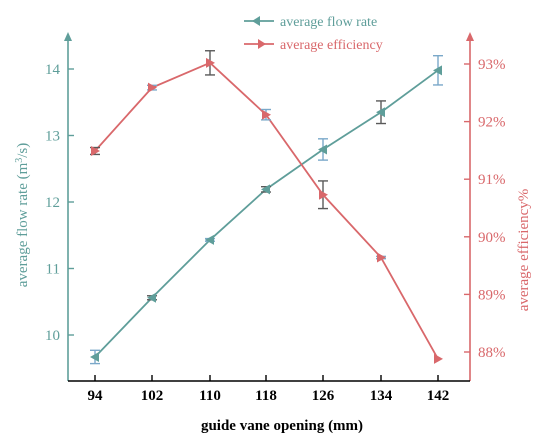  I want to click on x-axis-title: guide vane opening (mm), so click(282, 426).